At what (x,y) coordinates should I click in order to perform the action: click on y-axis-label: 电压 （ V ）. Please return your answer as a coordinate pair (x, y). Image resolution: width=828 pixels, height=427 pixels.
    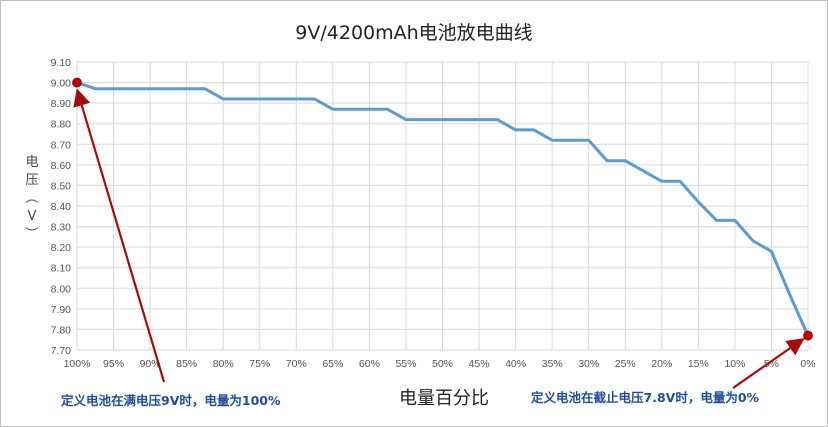
    Looking at the image, I should click on (31, 197).